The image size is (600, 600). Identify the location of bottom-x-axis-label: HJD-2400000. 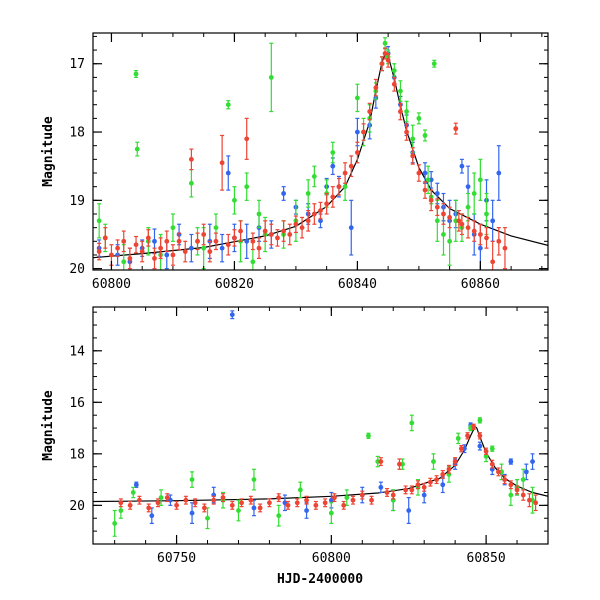
(320, 579).